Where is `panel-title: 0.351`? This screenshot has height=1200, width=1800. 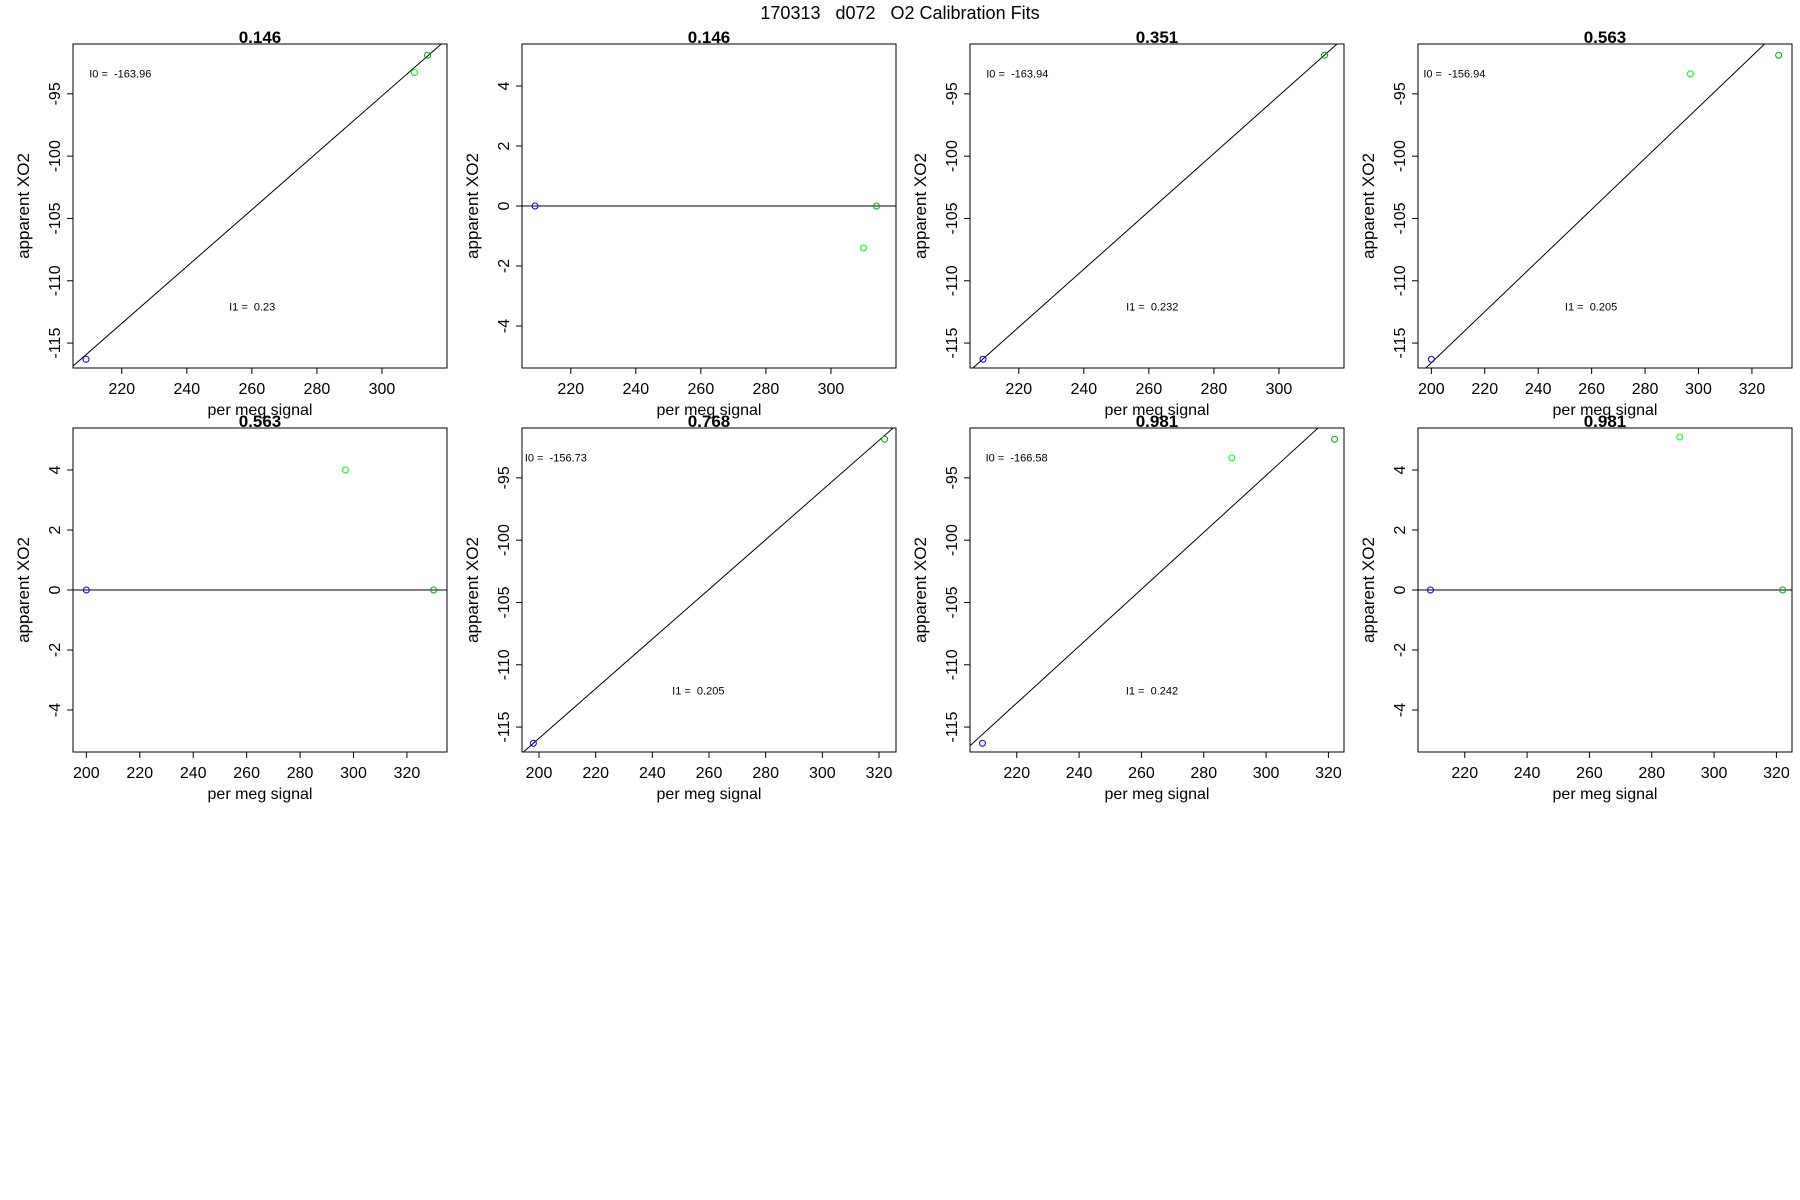
panel-title: 0.351 is located at coordinates (1157, 37).